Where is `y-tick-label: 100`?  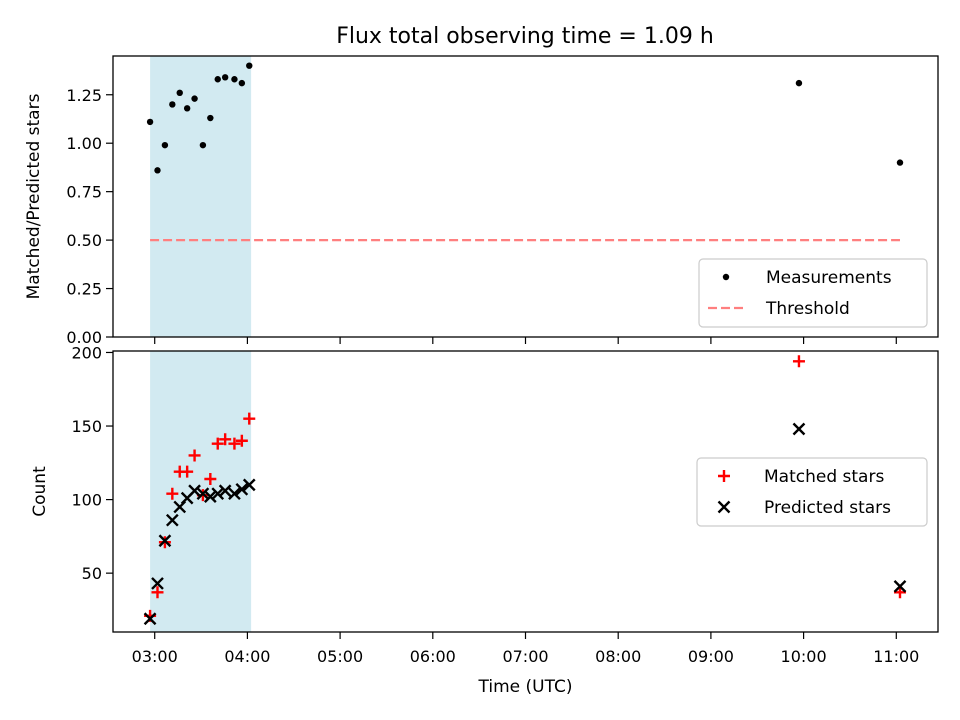 y-tick-label: 100 is located at coordinates (86, 500).